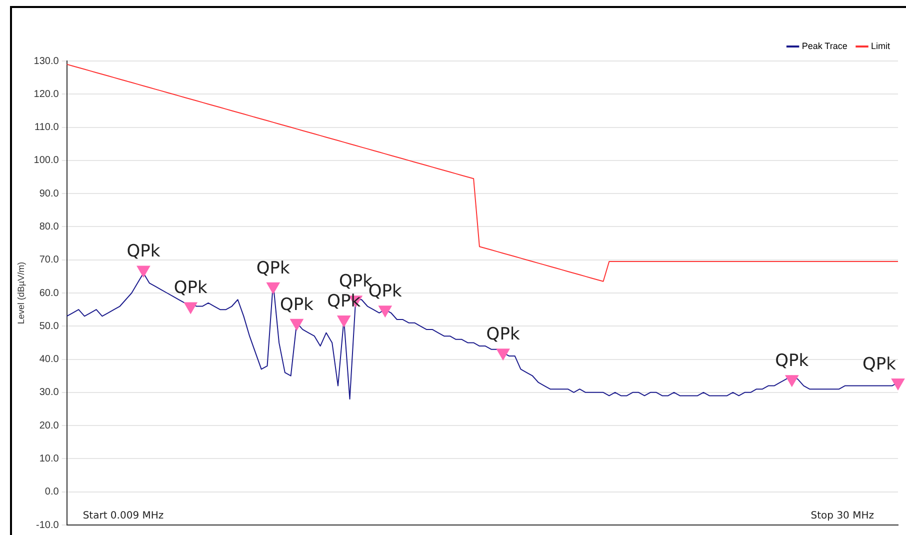 Image resolution: width=906 pixels, height=535 pixels. I want to click on y-tick-label: 40.0, so click(49, 360).